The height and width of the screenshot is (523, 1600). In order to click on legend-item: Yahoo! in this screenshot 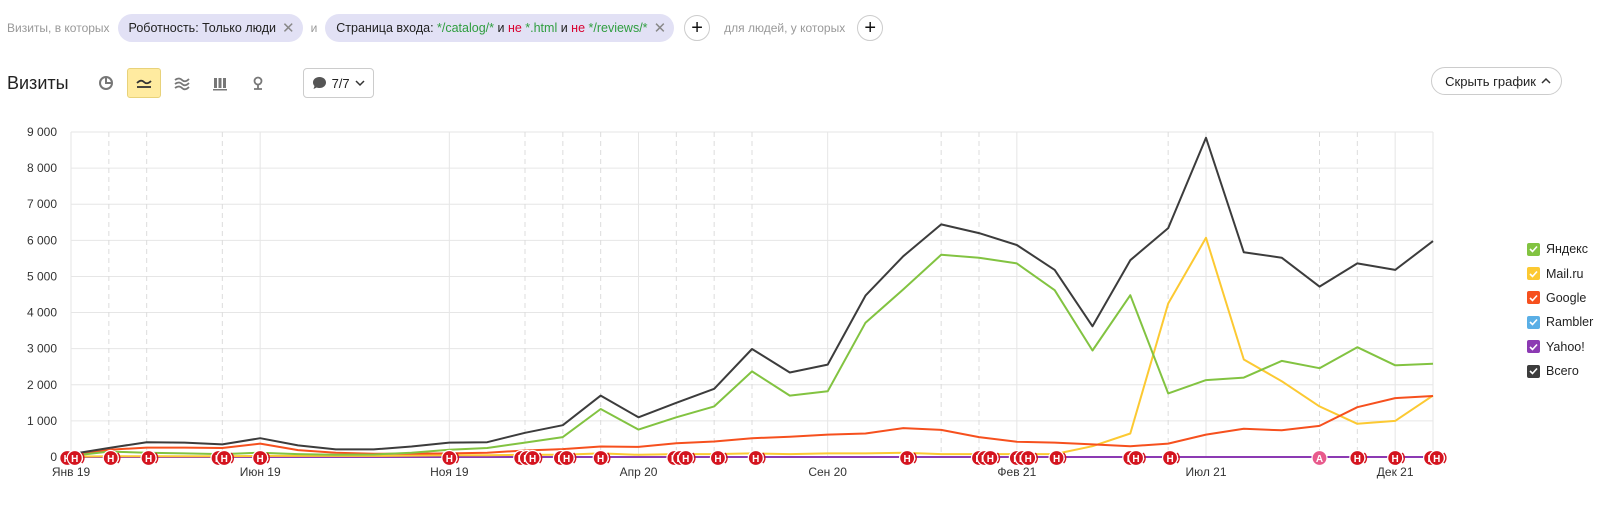, I will do `click(1560, 347)`.